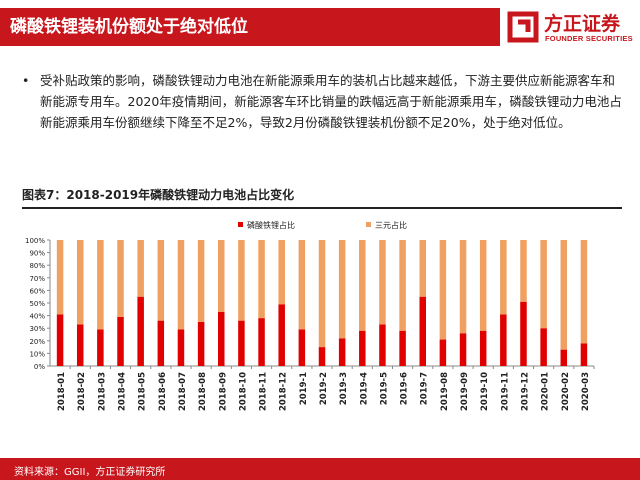 This screenshot has height=480, width=640. I want to click on title-bar, so click(250, 27).